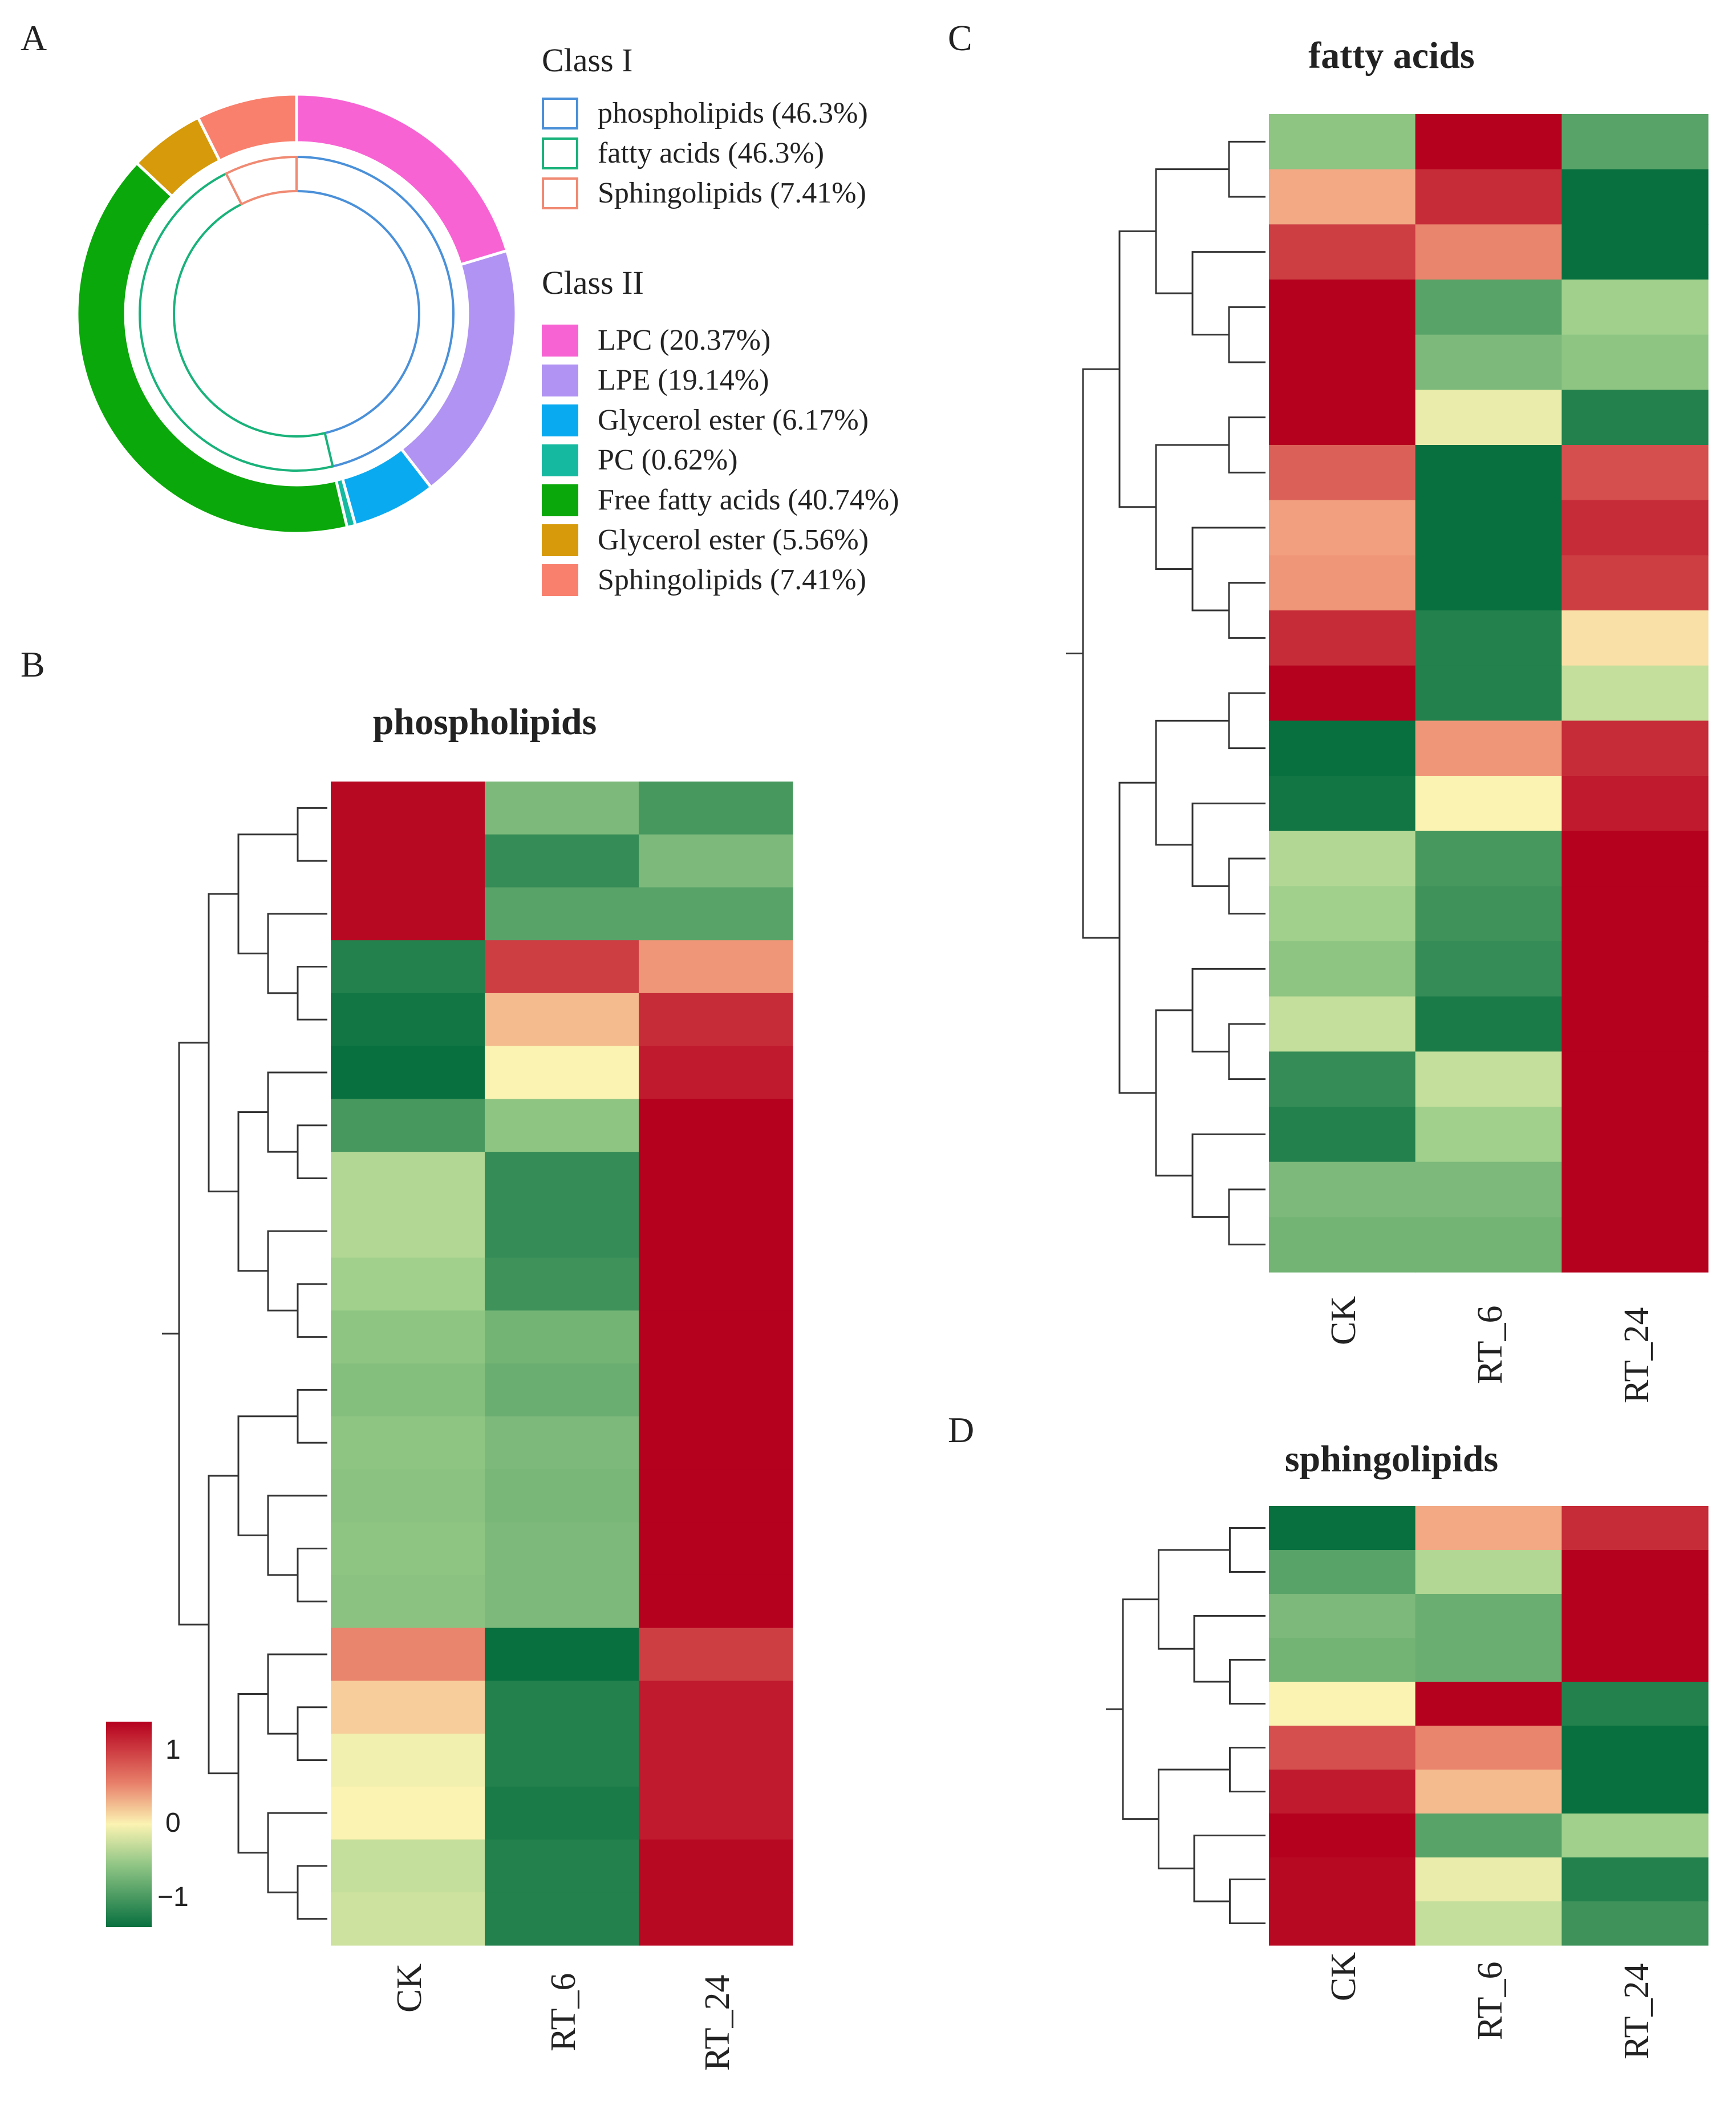 The height and width of the screenshot is (2113, 1736). What do you see at coordinates (1490, 1344) in the screenshot?
I see `heatmap-c-column-label: RT_6` at bounding box center [1490, 1344].